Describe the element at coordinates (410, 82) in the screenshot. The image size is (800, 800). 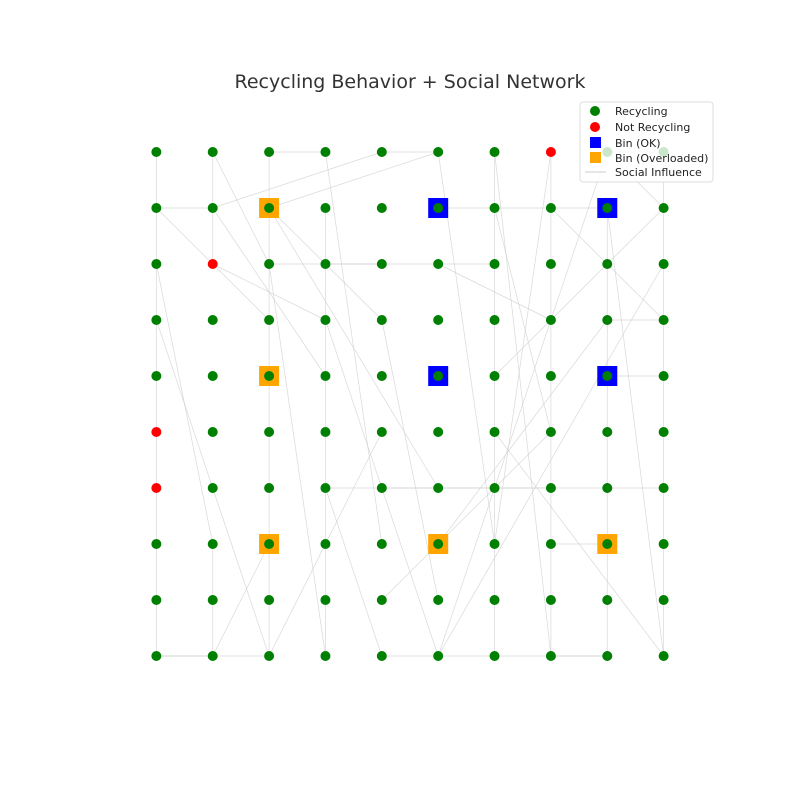
I see `chart-title: Recycling Behavior + Social Network` at that location.